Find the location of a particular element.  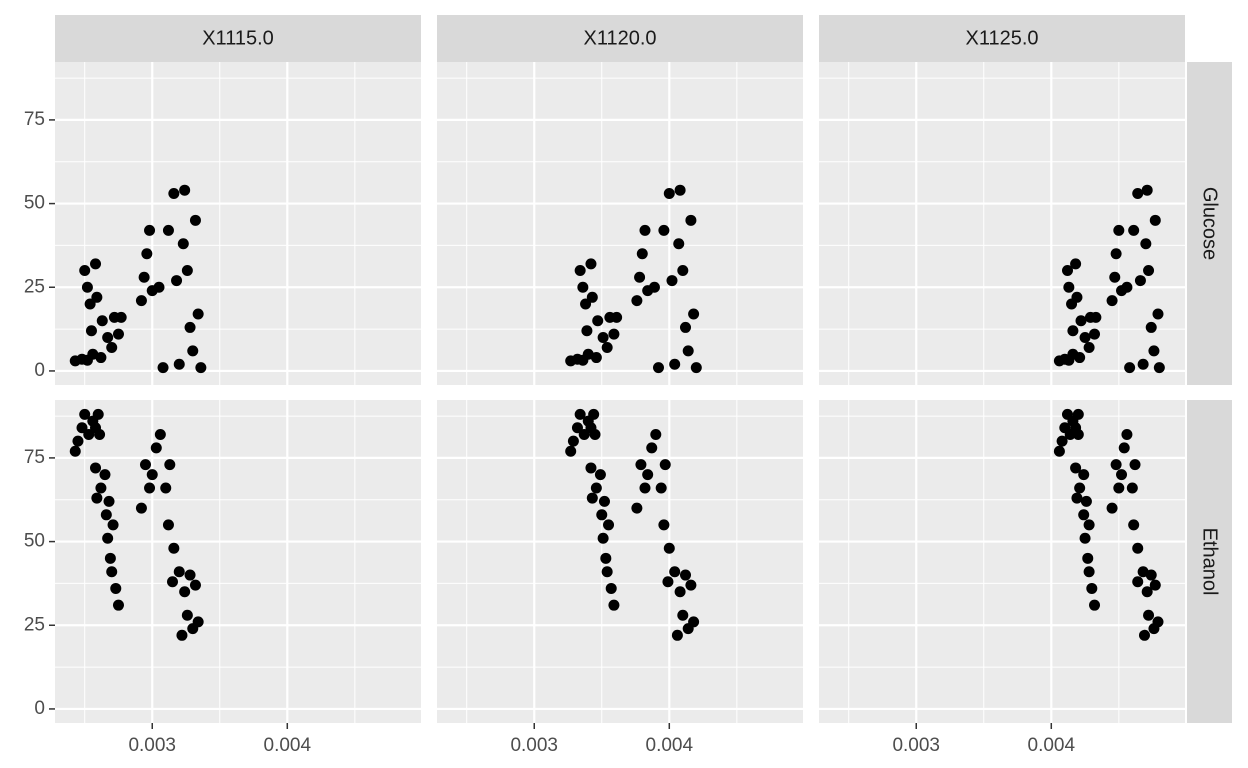

y-tick-label: 25 is located at coordinates (34, 286).